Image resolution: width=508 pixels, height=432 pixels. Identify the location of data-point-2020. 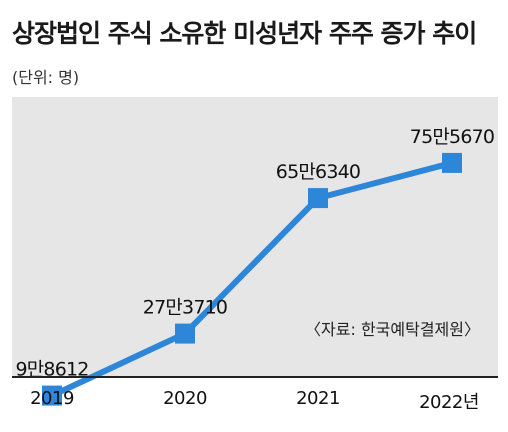
(185, 333).